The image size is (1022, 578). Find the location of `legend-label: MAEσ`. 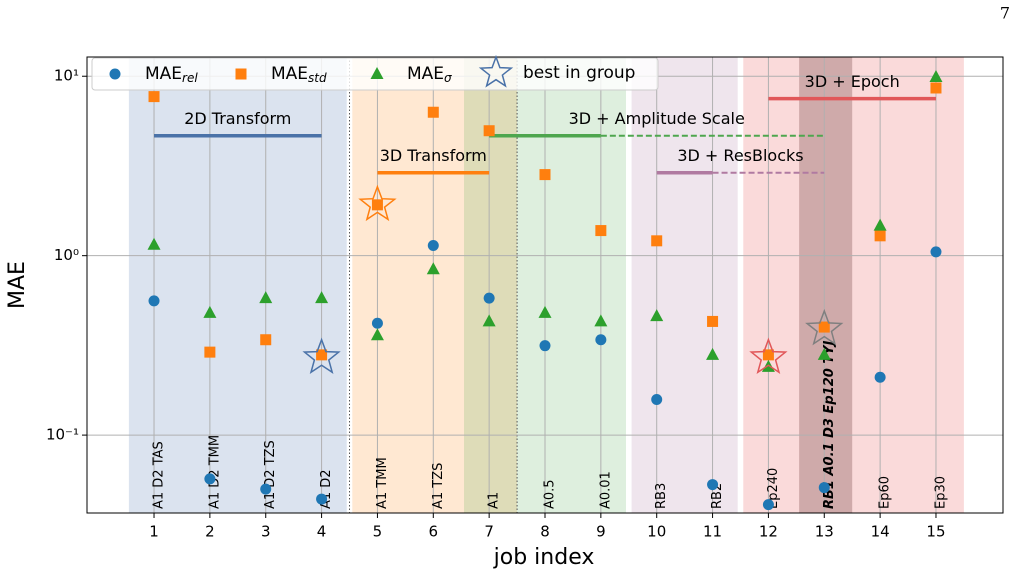

legend-label: MAEσ is located at coordinates (429, 74).